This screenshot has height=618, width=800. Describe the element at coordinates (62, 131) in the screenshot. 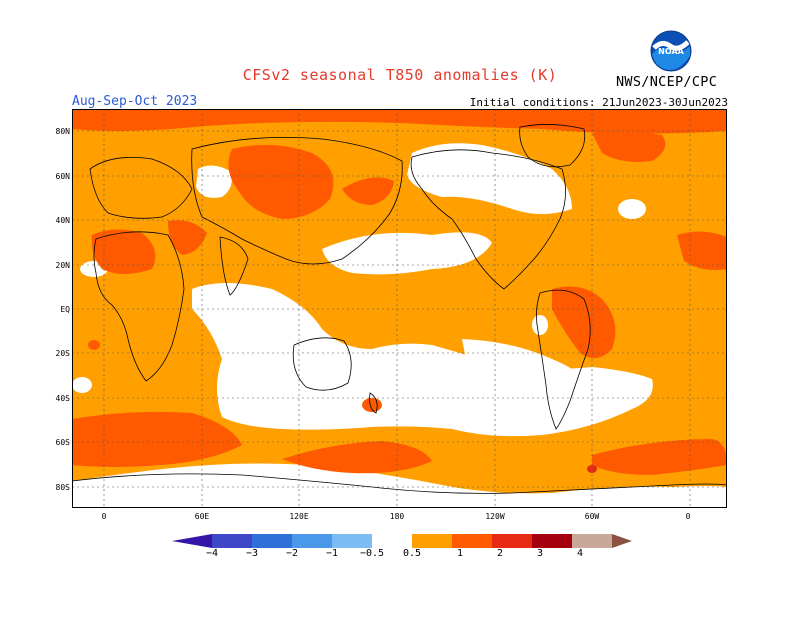

I see `lat-label-80n: 80N` at that location.